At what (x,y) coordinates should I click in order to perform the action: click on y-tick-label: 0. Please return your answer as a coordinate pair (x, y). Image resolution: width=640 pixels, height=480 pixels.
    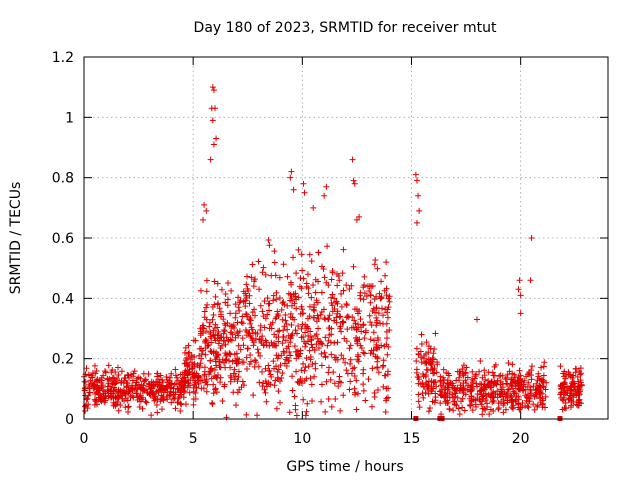
    Looking at the image, I should click on (69, 420).